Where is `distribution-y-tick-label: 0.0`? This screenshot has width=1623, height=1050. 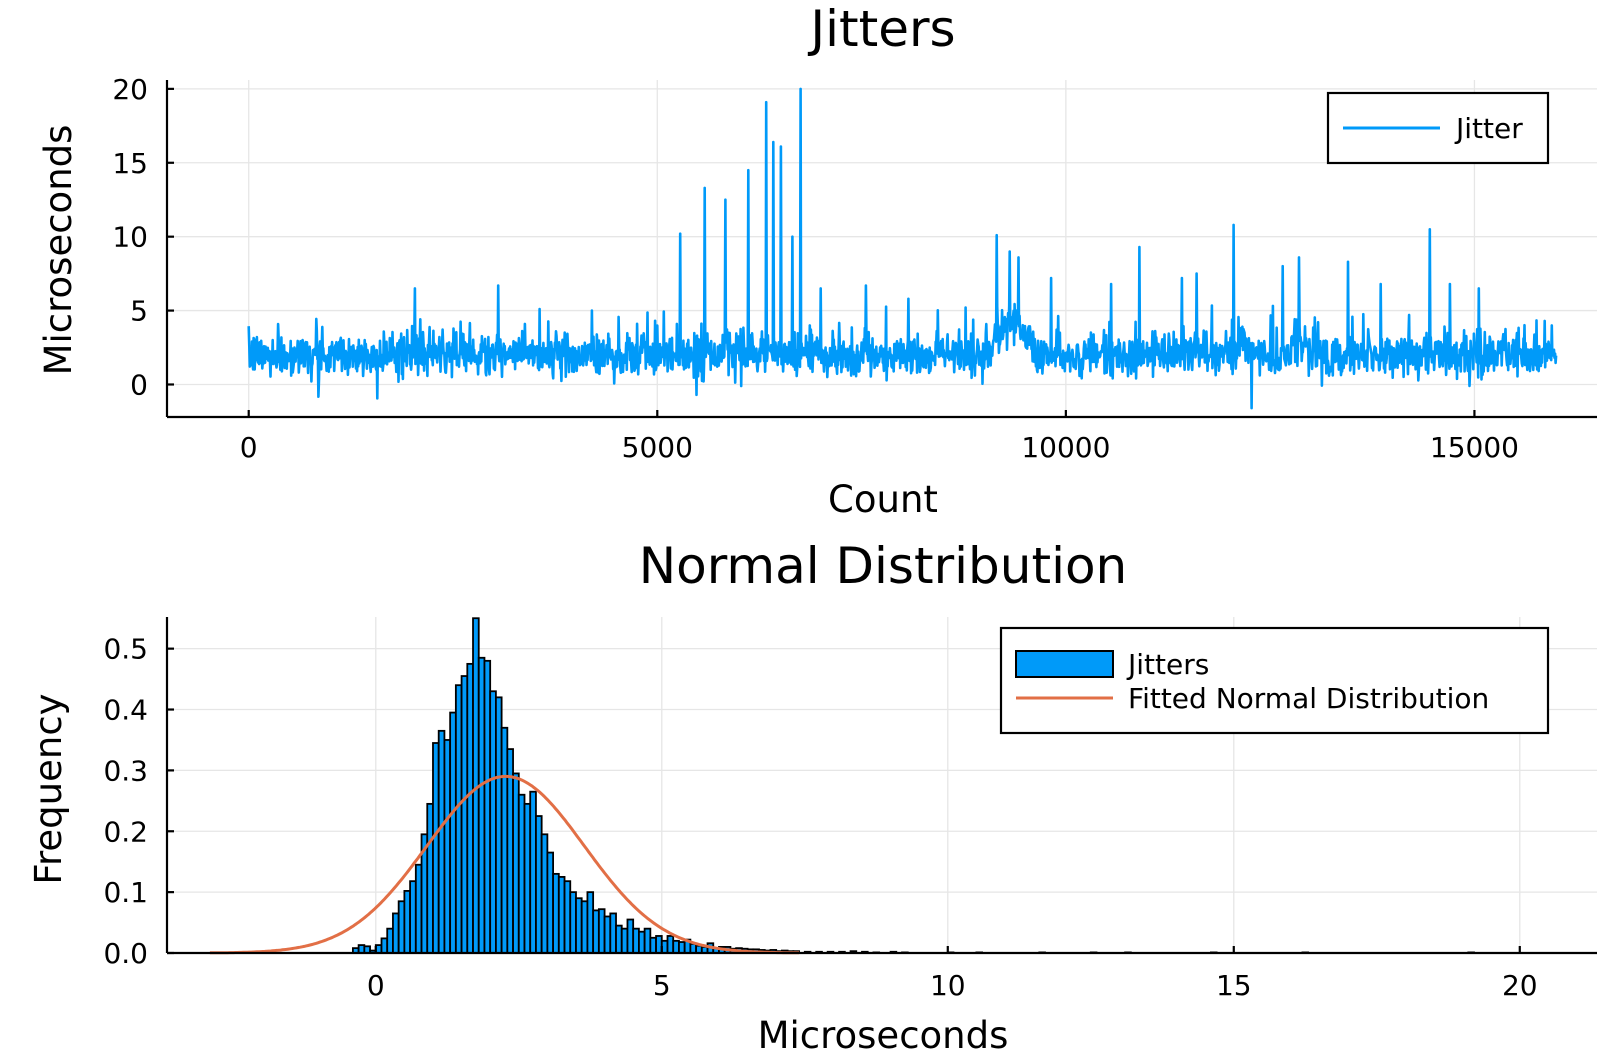 distribution-y-tick-label: 0.0 is located at coordinates (125, 953).